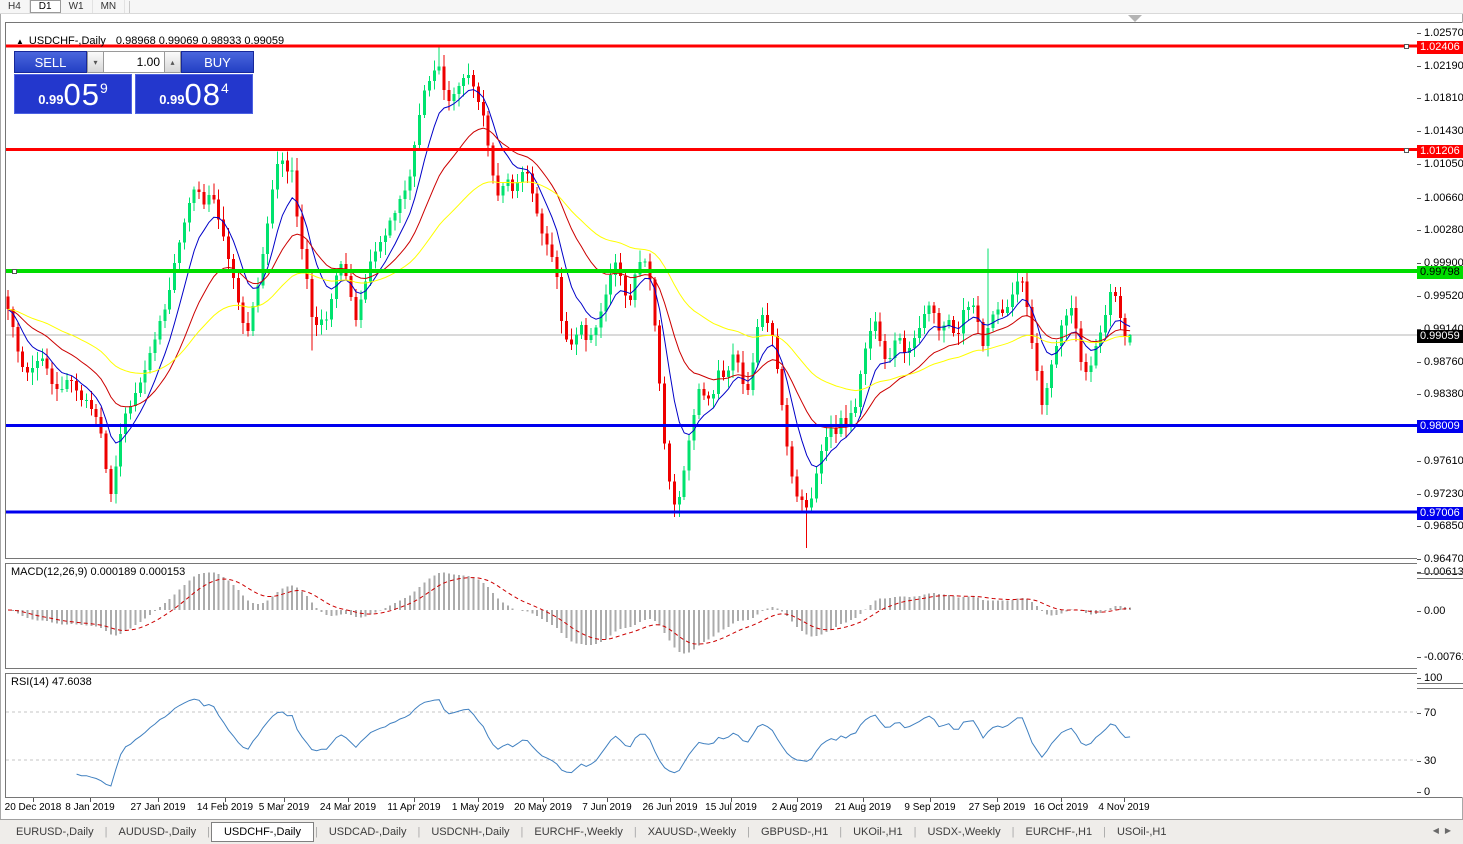  Describe the element at coordinates (1135, 18) in the screenshot. I see `chart-shift-marker-icon` at that location.